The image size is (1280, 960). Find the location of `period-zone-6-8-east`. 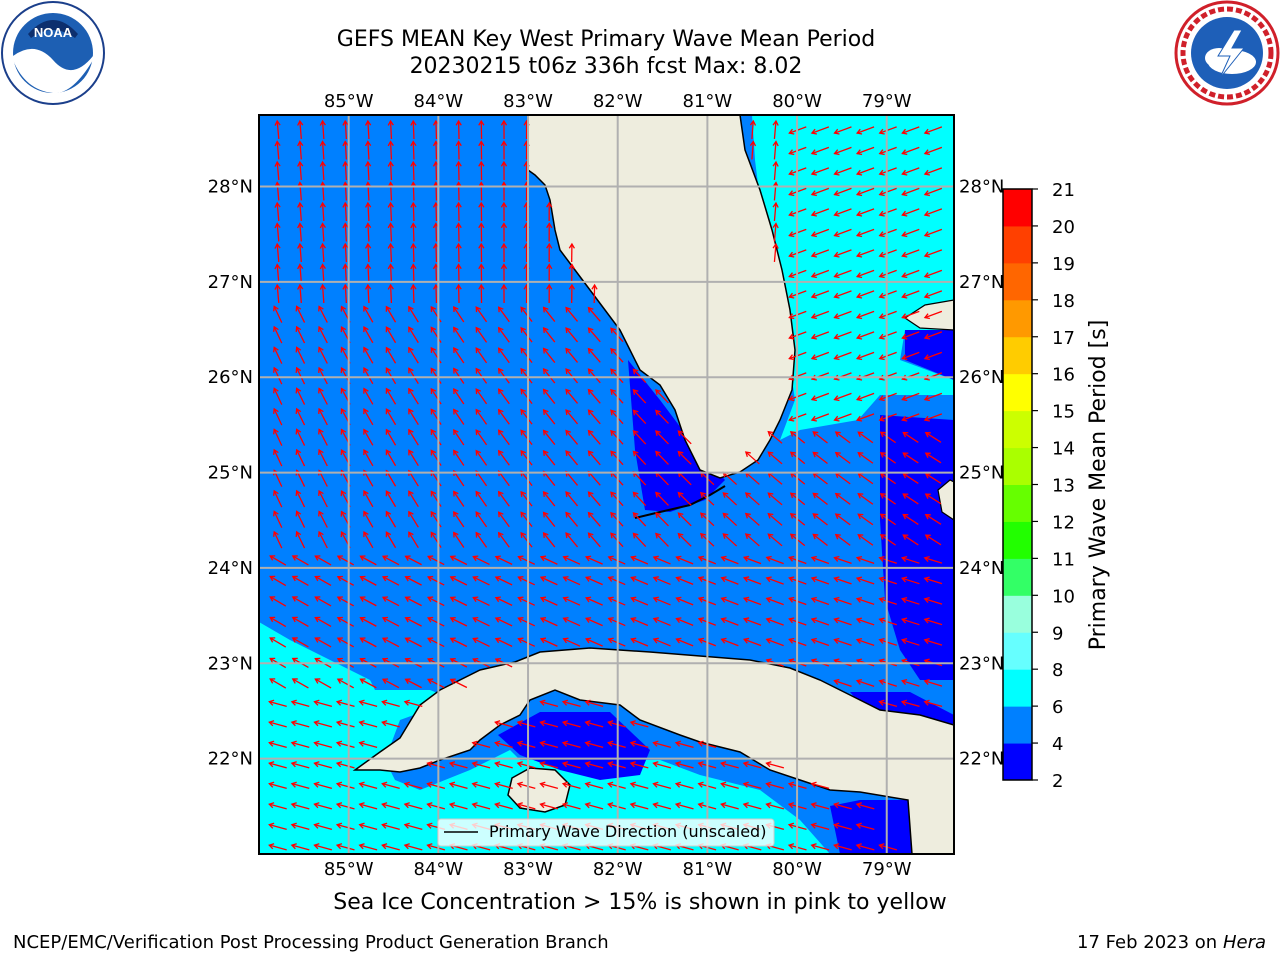

period-zone-6-8-east is located at coordinates (853, 277).